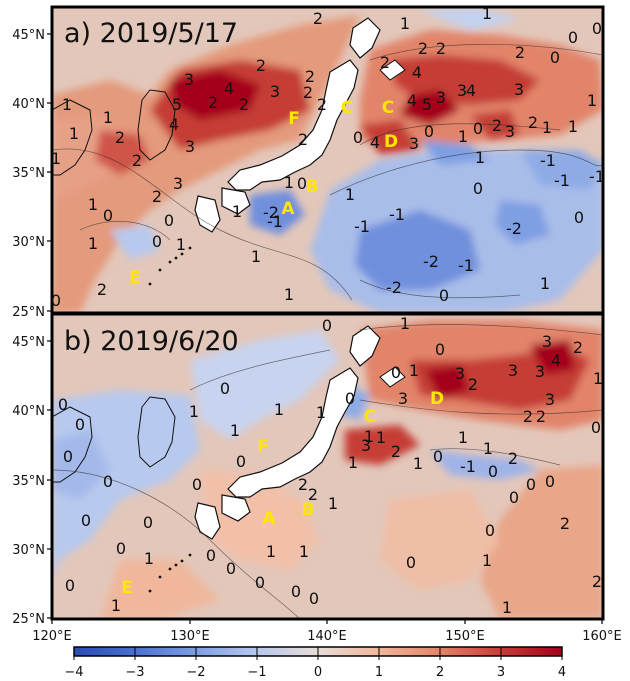  What do you see at coordinates (562, 672) in the screenshot?
I see `colorbar-tick-label: 4` at bounding box center [562, 672].